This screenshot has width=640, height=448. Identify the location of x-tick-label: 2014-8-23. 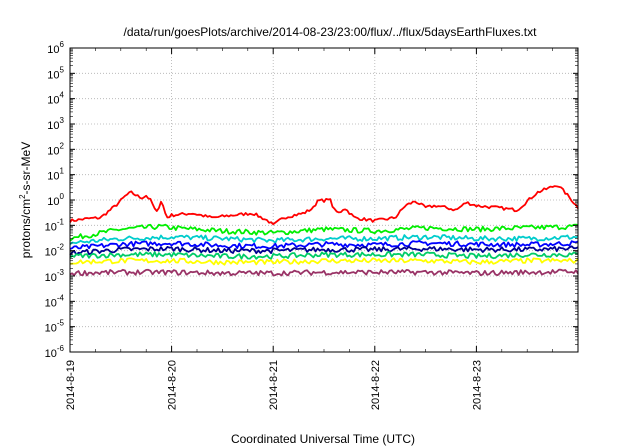
(477, 385).